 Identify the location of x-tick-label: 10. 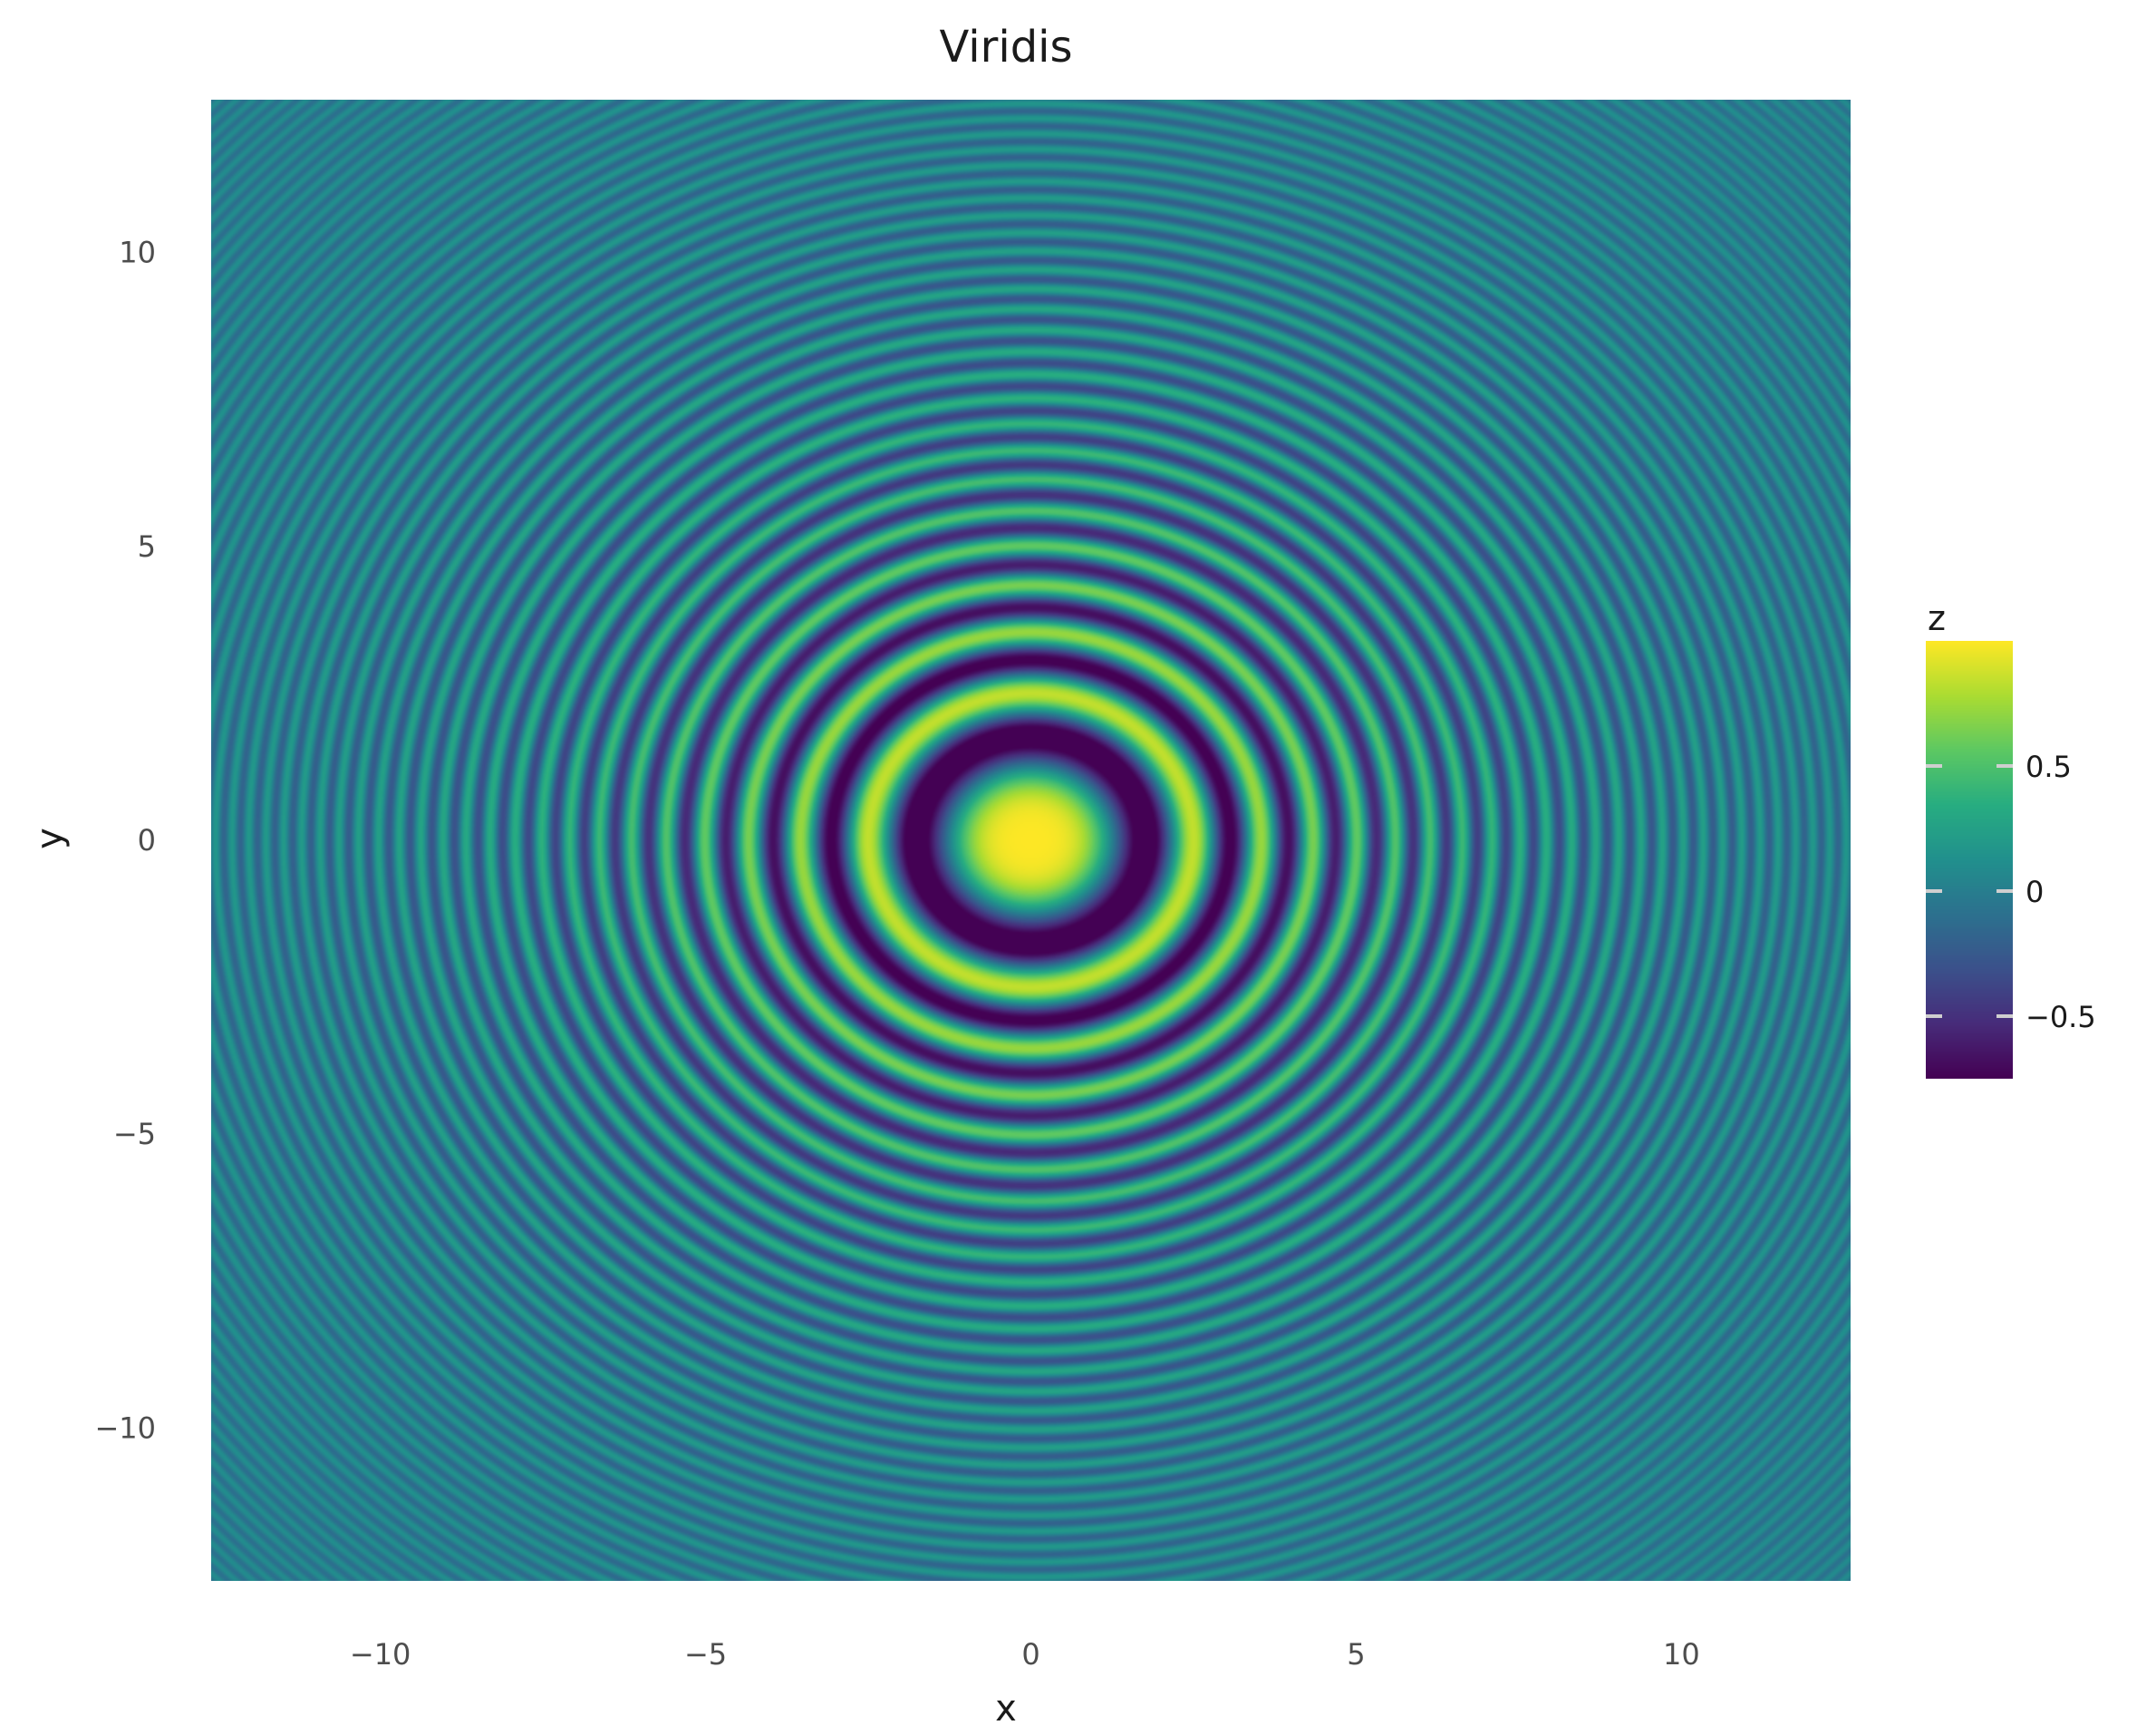
(1681, 1655).